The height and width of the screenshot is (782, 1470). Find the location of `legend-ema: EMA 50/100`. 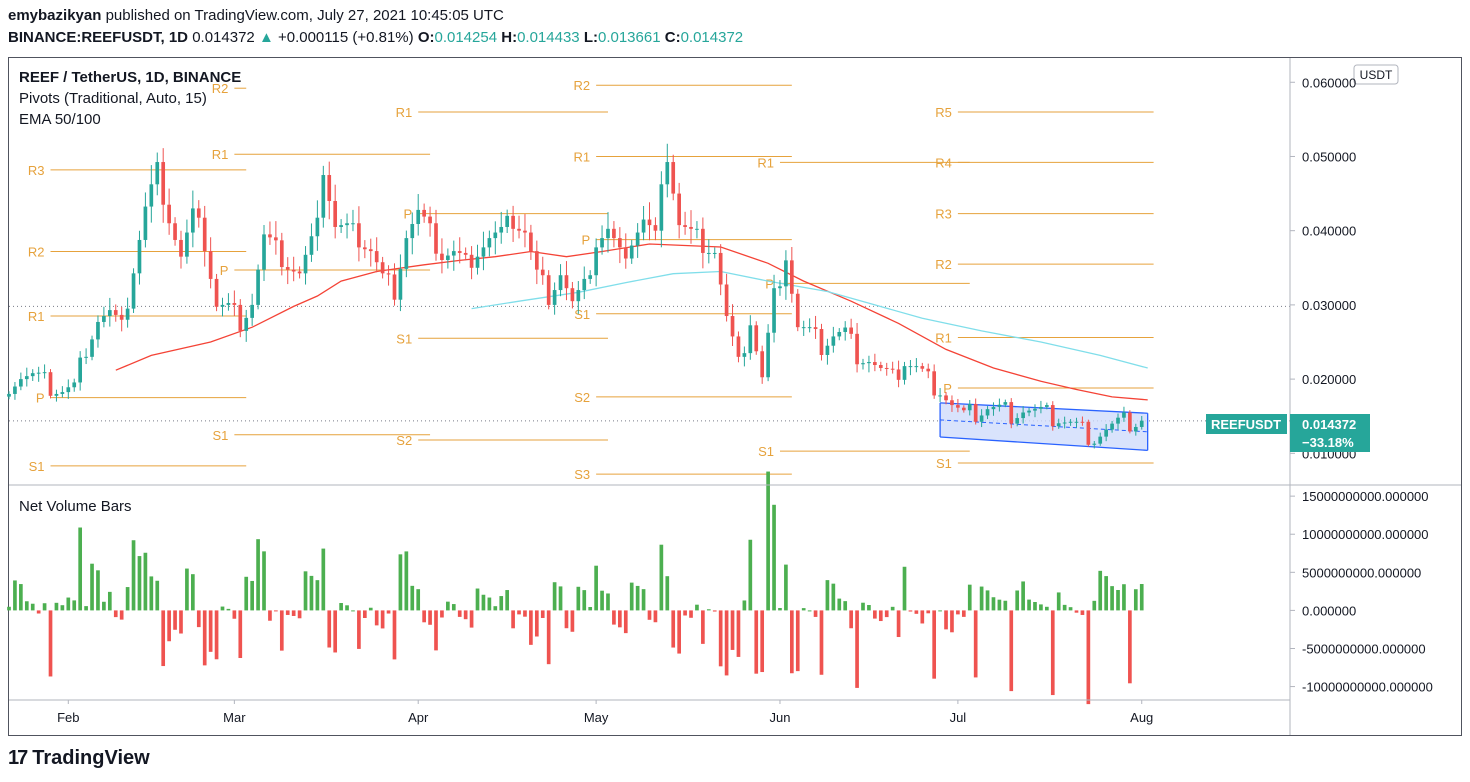

legend-ema: EMA 50/100 is located at coordinates (60, 119).